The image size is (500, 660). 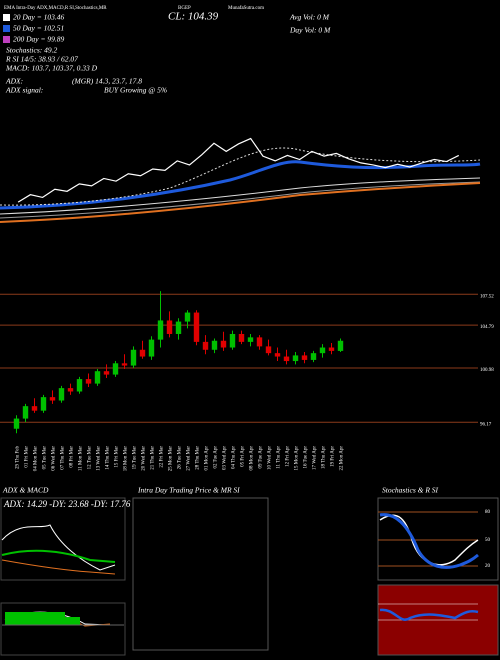 What do you see at coordinates (188, 490) in the screenshot?
I see `intra-title: Intra Day Trading Price & MR SI` at bounding box center [188, 490].